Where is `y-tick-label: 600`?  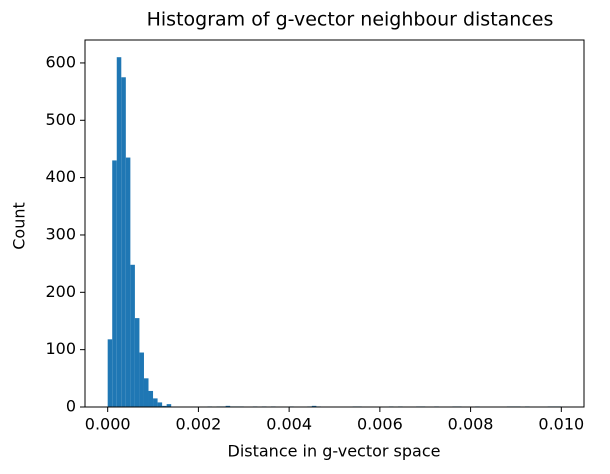 y-tick-label: 600 is located at coordinates (60, 61).